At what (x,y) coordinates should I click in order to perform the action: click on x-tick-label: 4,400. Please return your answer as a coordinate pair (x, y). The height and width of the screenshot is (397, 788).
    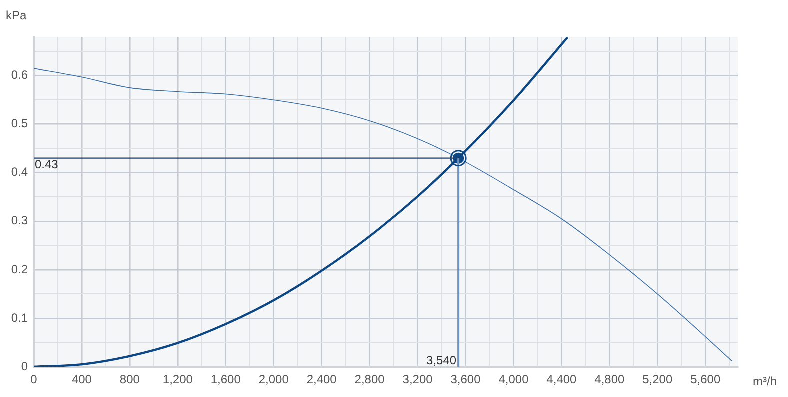
    Looking at the image, I should click on (562, 379).